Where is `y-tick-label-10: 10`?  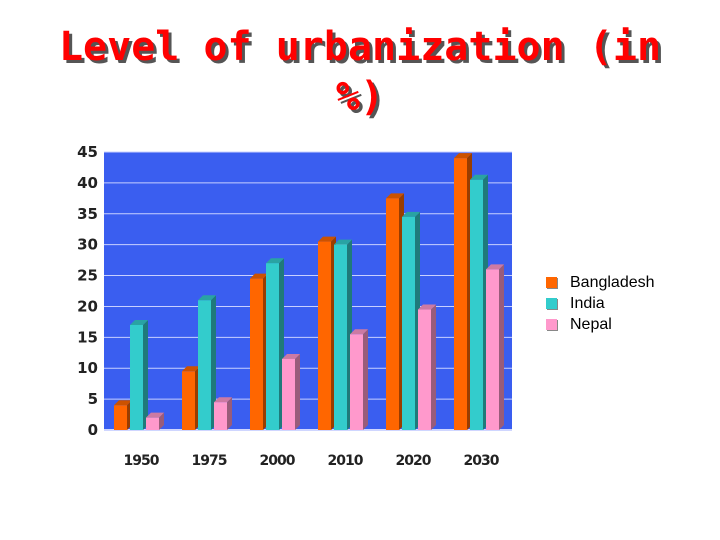 y-tick-label-10: 10 is located at coordinates (87, 368).